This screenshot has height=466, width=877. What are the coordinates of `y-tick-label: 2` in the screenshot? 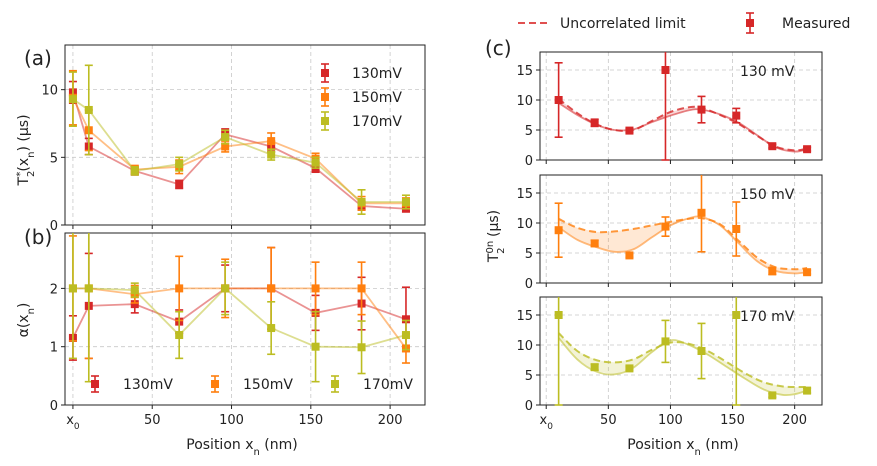 It's located at (54, 289).